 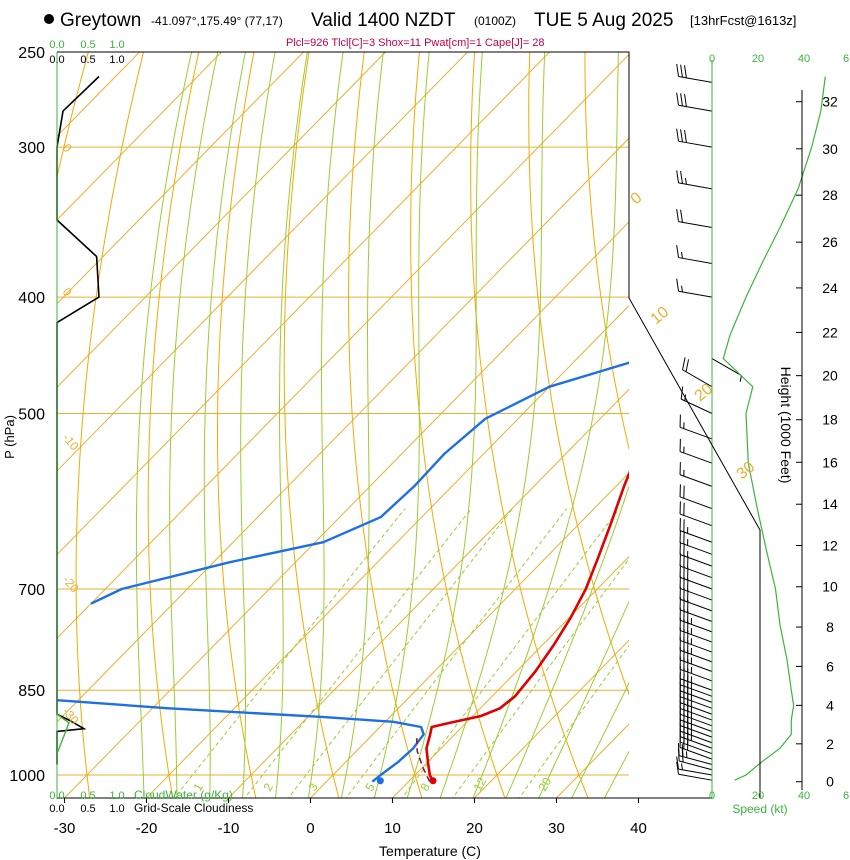 I want to click on height-tick-label: 32, so click(x=830, y=102).